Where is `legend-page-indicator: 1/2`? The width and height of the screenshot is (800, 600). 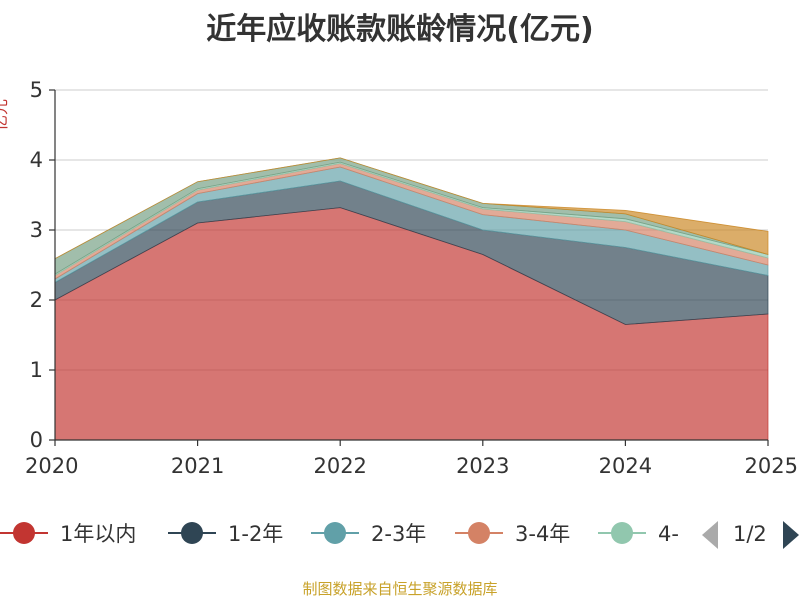
legend-page-indicator: 1/2 is located at coordinates (750, 534).